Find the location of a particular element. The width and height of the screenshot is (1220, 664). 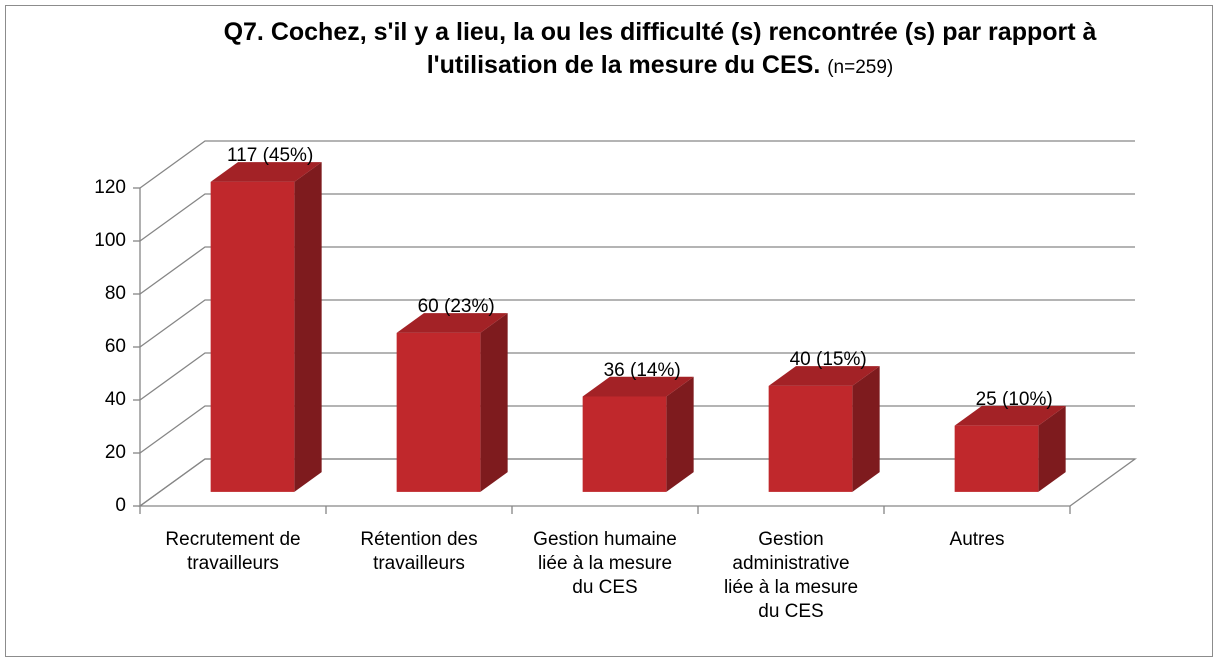

y-tick-label: 0 is located at coordinates (120, 505).